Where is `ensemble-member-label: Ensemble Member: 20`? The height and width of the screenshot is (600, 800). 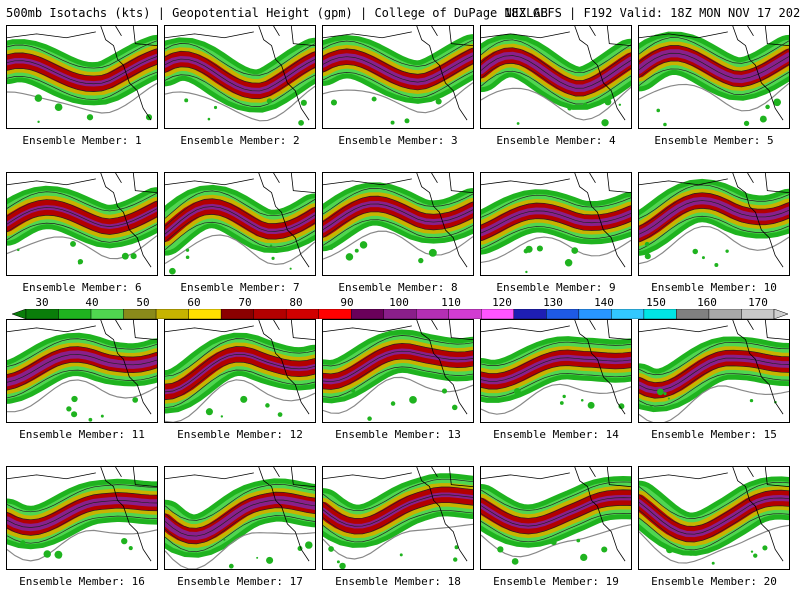
ensemble-member-label: Ensemble Member: 20 is located at coordinates (714, 581).